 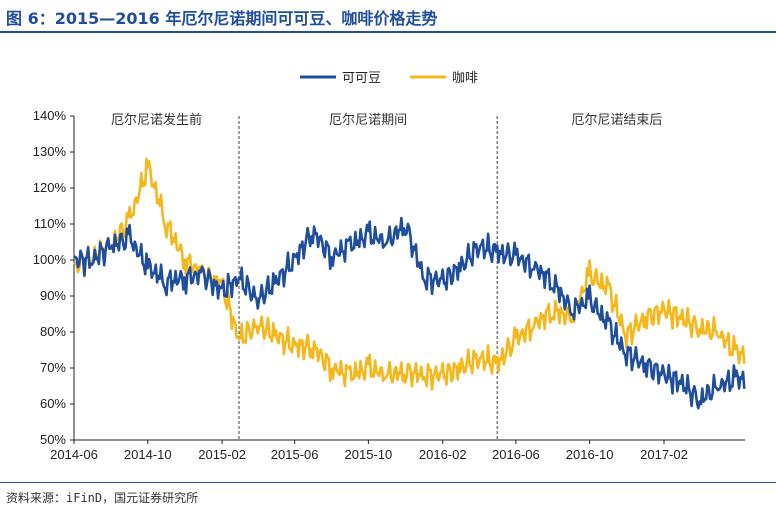 What do you see at coordinates (74, 454) in the screenshot?
I see `x-tick-label: 2014-06` at bounding box center [74, 454].